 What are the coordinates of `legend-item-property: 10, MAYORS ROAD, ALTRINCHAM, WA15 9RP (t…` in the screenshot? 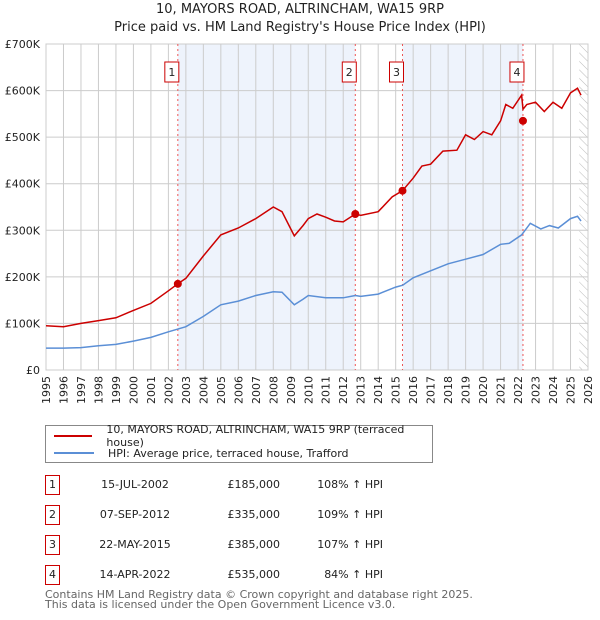 It's located at (243, 436).